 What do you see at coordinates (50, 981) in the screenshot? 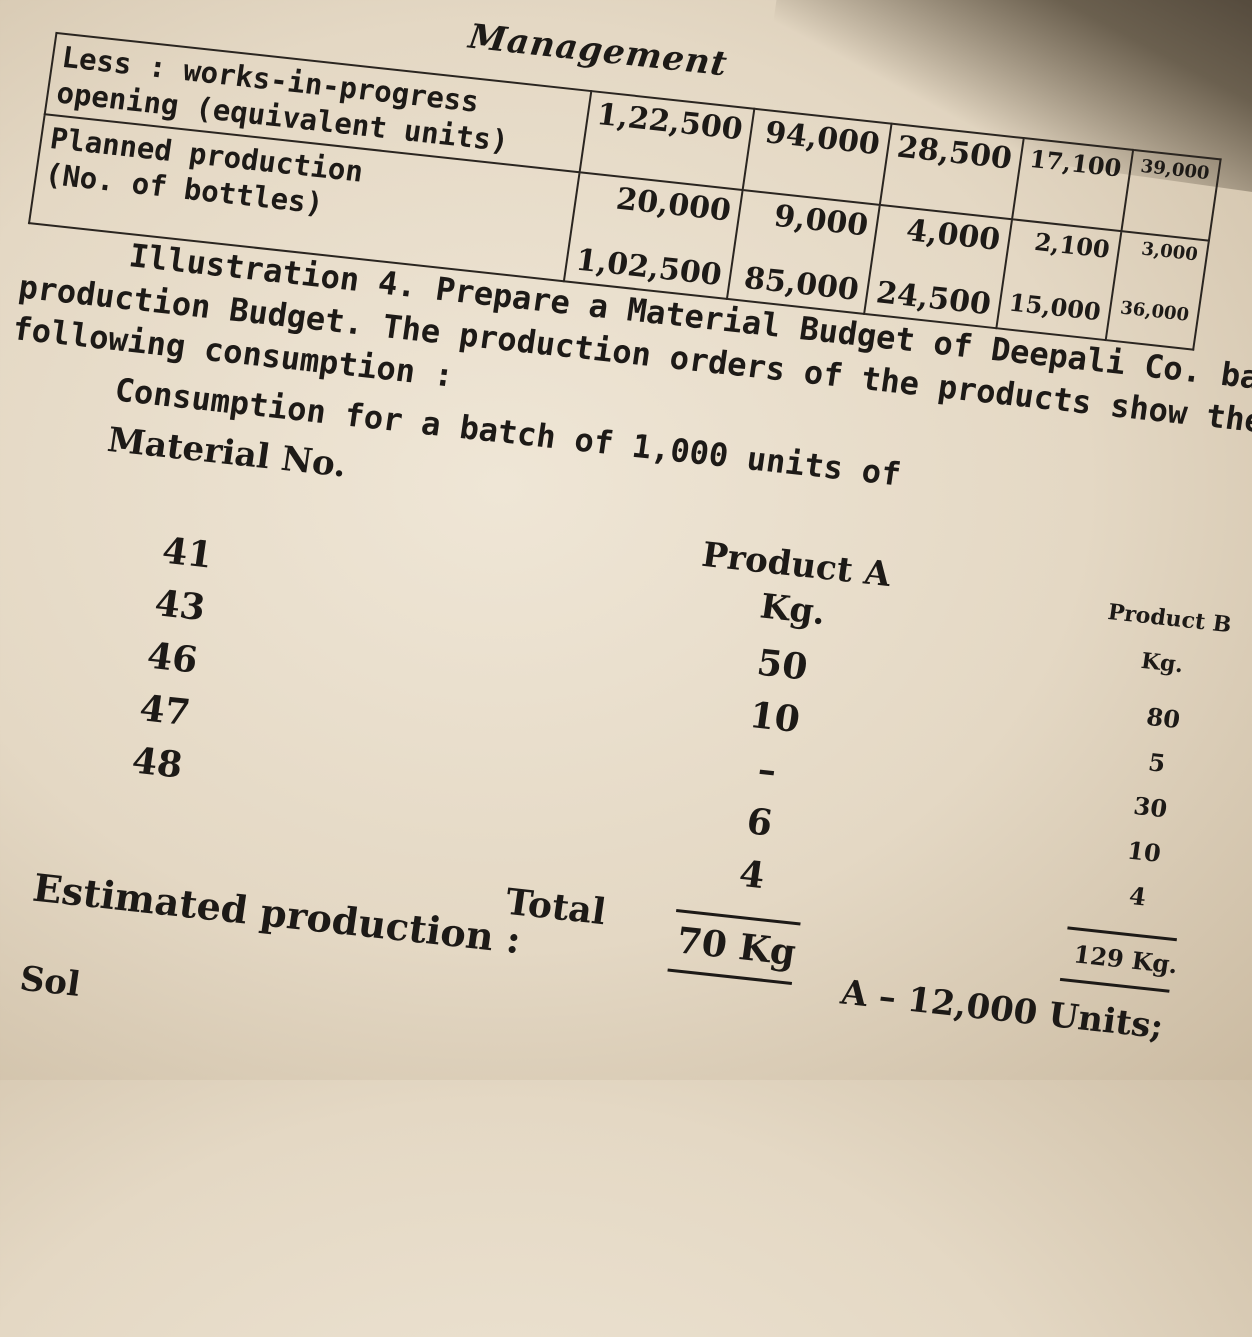
I see `solution-label: Sol` at bounding box center [50, 981].